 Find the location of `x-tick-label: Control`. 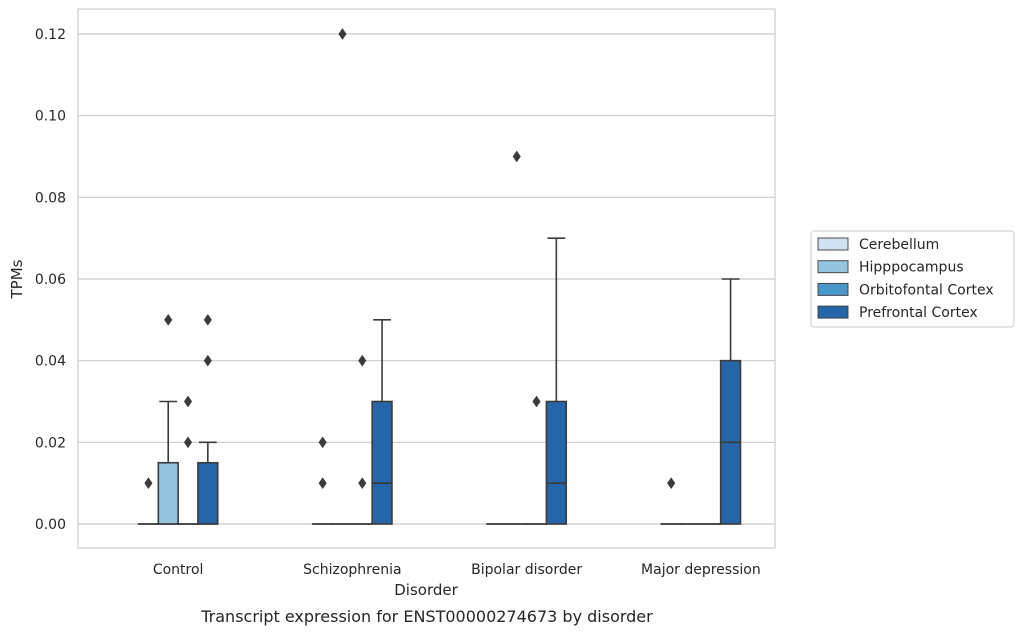

x-tick-label: Control is located at coordinates (178, 570).